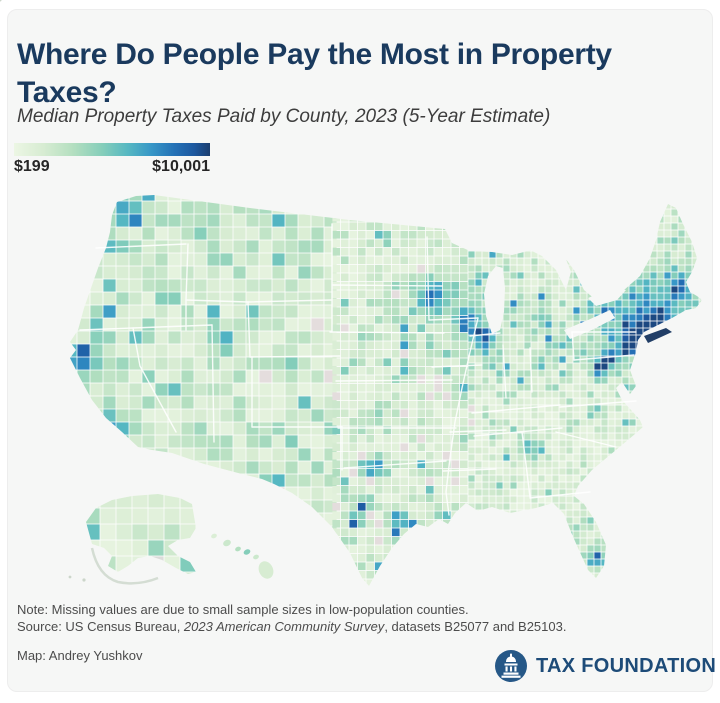 The height and width of the screenshot is (703, 720). What do you see at coordinates (242, 556) in the screenshot?
I see `hawaii-inset` at bounding box center [242, 556].